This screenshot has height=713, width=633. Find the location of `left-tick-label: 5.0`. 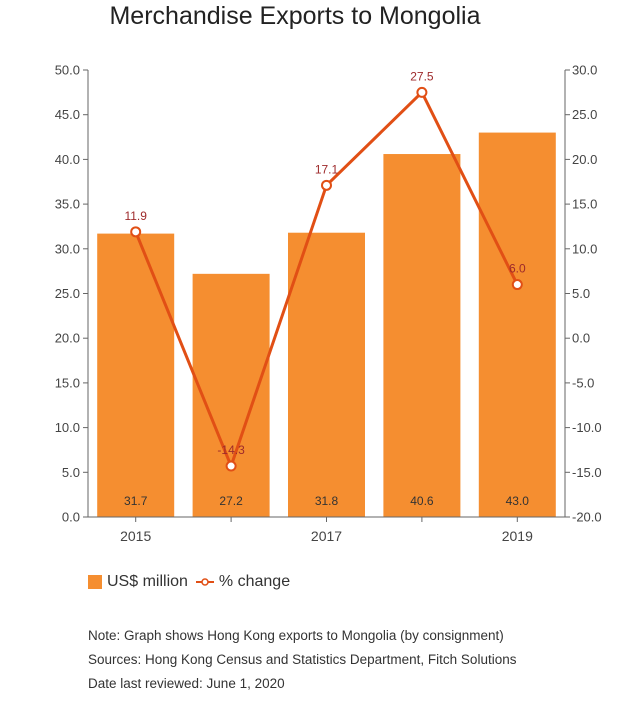

left-tick-label: 5.0 is located at coordinates (71, 472).